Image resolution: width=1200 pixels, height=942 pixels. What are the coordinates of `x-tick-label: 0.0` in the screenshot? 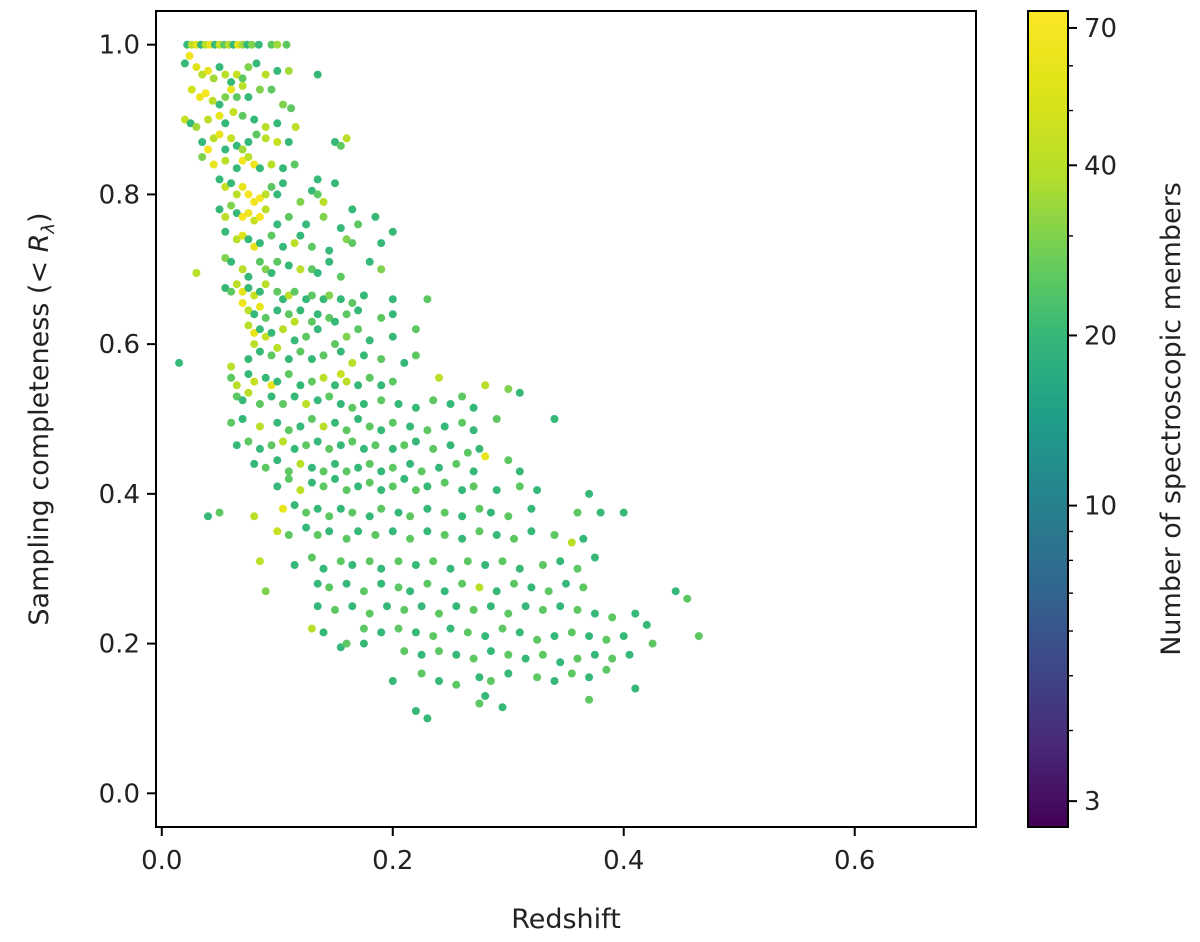 It's located at (161, 861).